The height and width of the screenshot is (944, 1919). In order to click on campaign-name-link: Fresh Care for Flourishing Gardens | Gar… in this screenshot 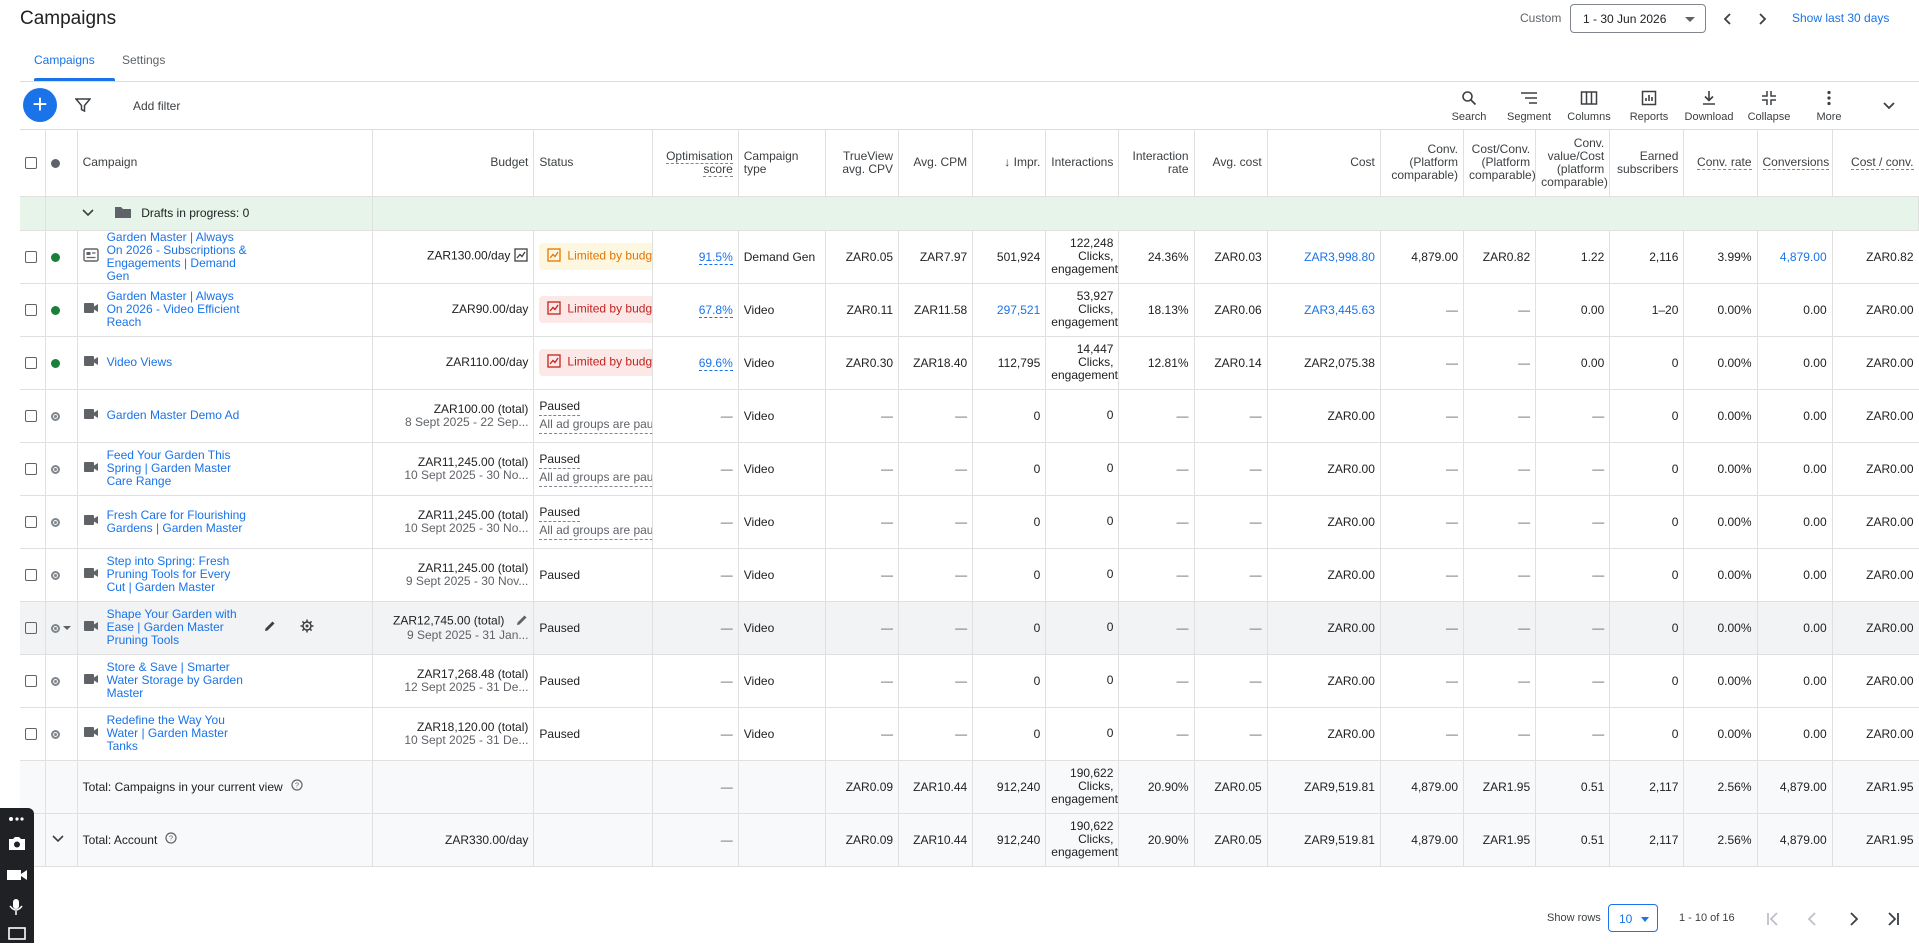, I will do `click(176, 521)`.